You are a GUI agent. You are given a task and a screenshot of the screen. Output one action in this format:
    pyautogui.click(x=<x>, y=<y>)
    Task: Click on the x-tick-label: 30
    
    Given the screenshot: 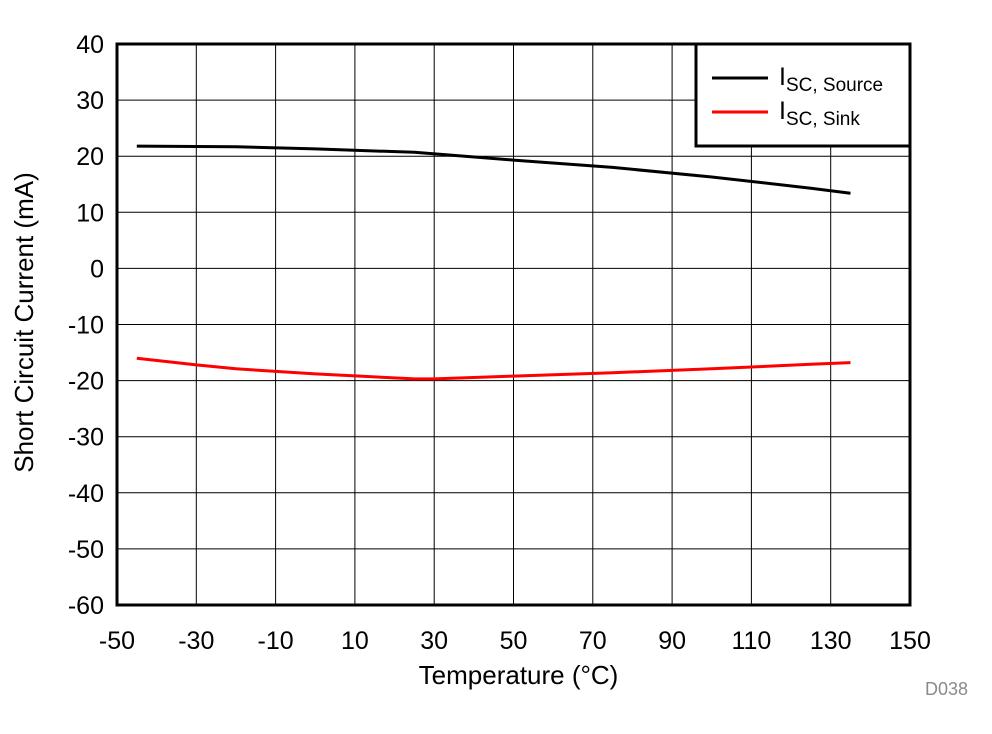 What is the action you would take?
    pyautogui.click(x=434, y=641)
    